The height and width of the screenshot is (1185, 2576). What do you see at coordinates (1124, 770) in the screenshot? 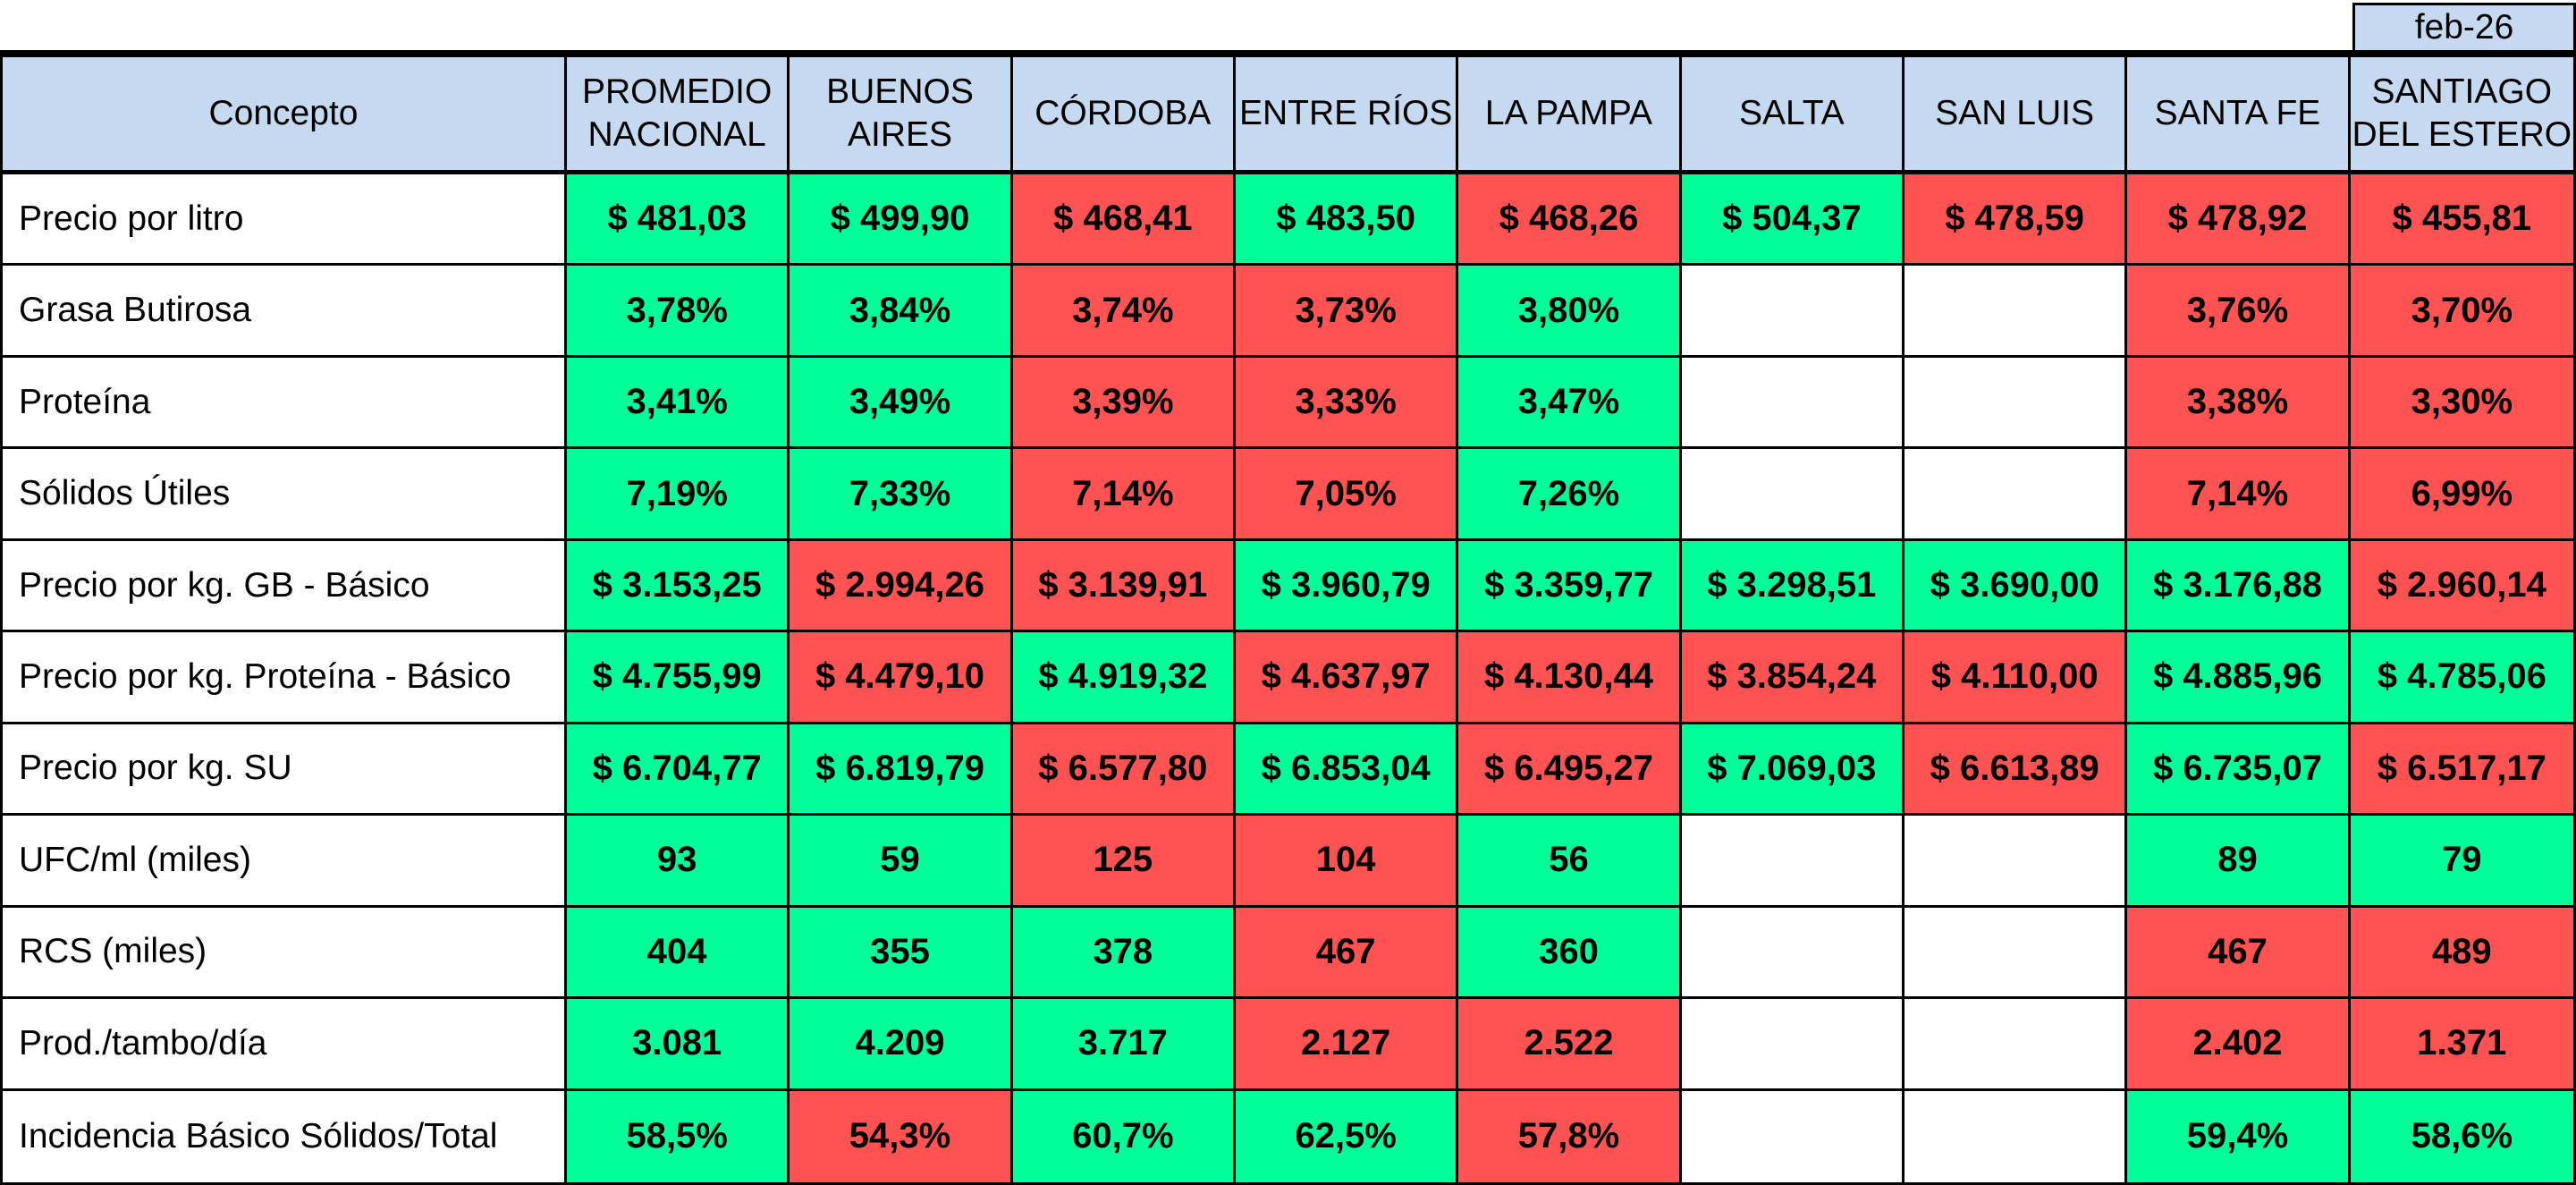
I see `value-cell: $ 6.577,80` at bounding box center [1124, 770].